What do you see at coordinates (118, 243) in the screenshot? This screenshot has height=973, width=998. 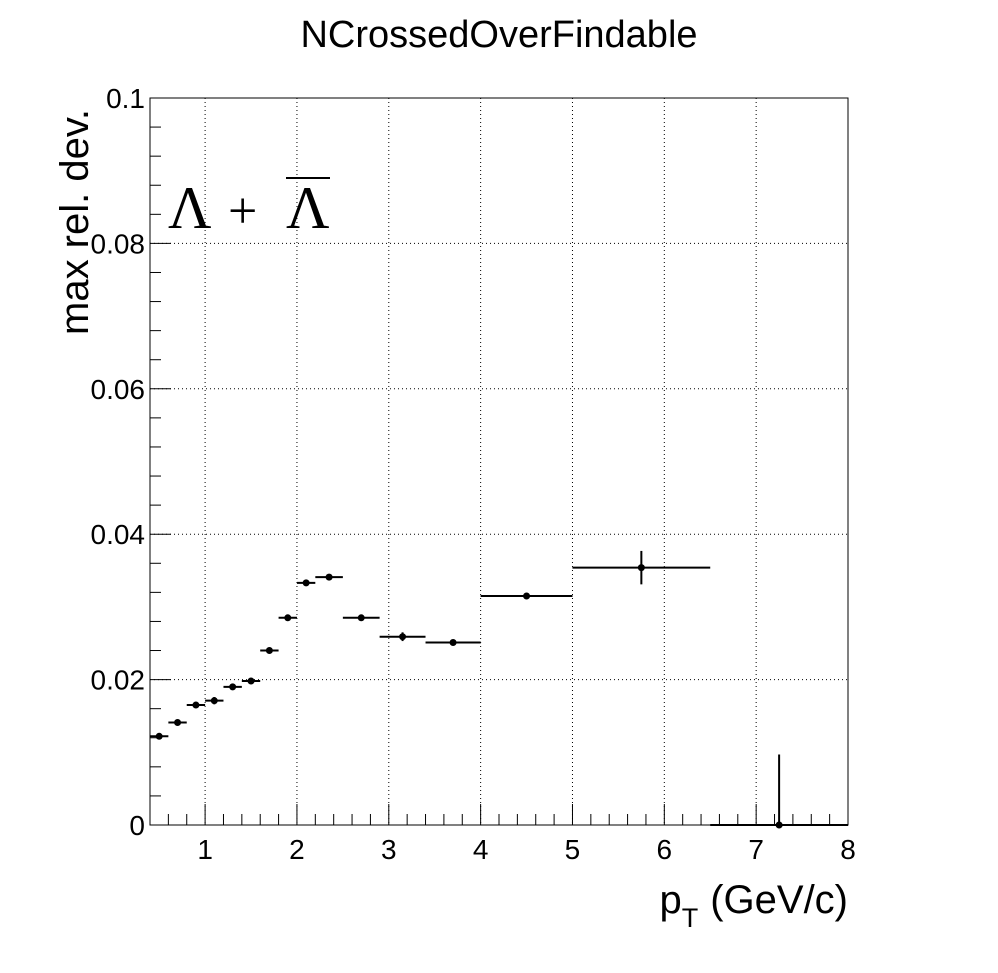 I see `y-tick-label: 0.08` at bounding box center [118, 243].